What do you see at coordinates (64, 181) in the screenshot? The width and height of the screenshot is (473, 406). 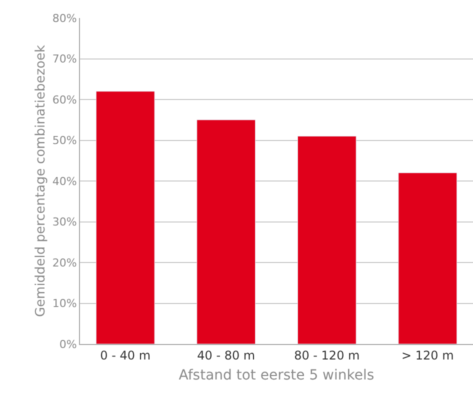 I see `y-tick-label: 40%` at bounding box center [64, 181].